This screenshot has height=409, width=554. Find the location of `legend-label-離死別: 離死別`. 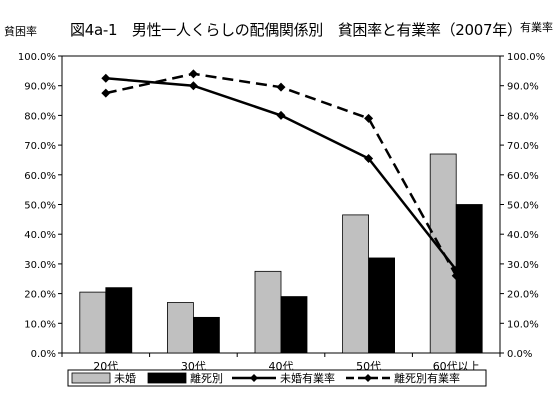

legend-label-離死別: 離死別 is located at coordinates (206, 378).